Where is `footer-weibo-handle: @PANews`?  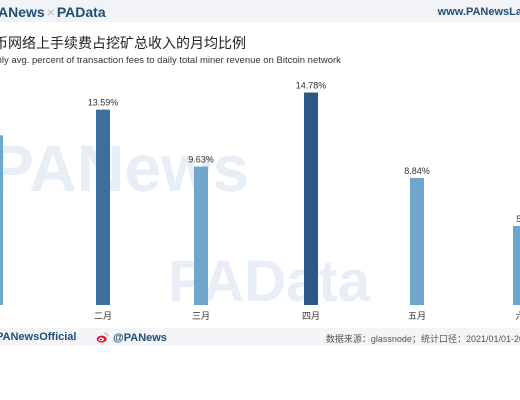 footer-weibo-handle: @PANews is located at coordinates (140, 337).